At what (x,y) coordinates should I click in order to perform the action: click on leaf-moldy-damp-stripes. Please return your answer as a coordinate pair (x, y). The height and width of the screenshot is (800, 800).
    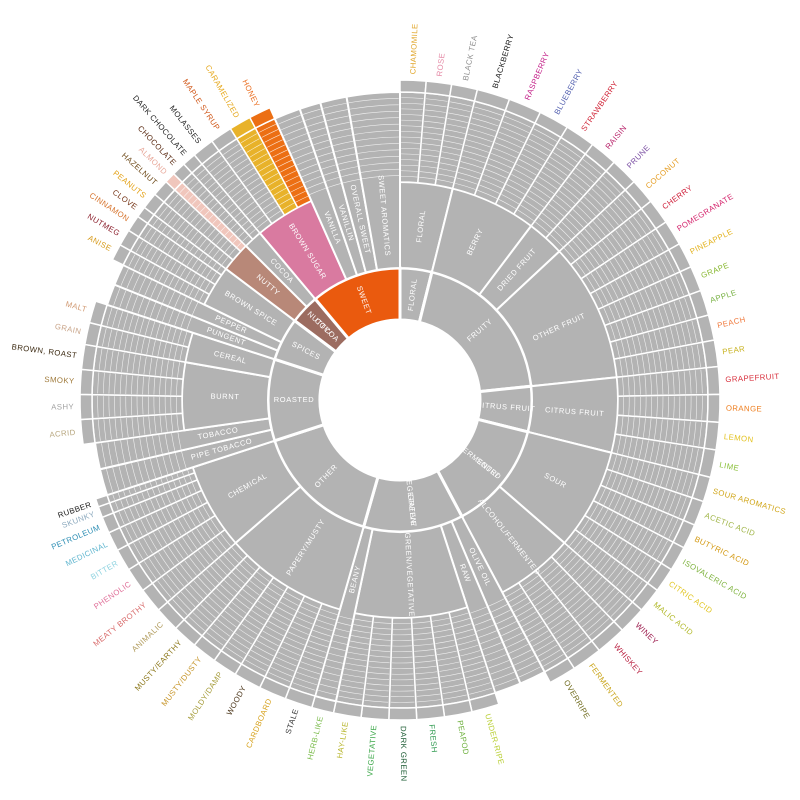
    Looking at the image, I should click on (255, 620).